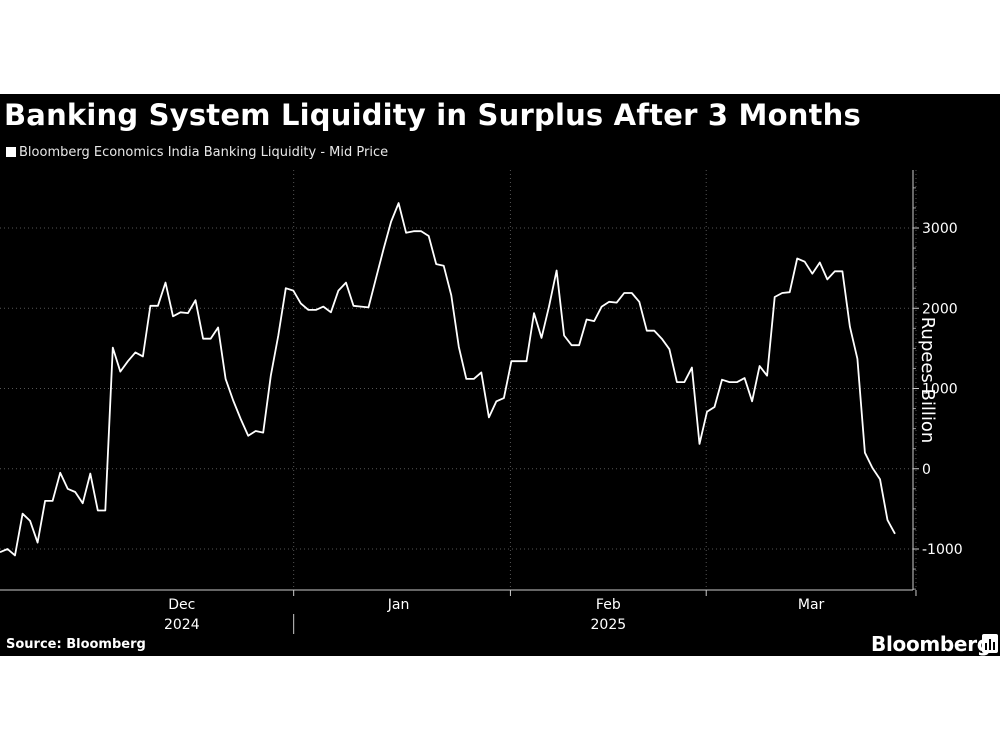 The height and width of the screenshot is (750, 1000). What do you see at coordinates (608, 605) in the screenshot?
I see `x-tick-label: Feb` at bounding box center [608, 605].